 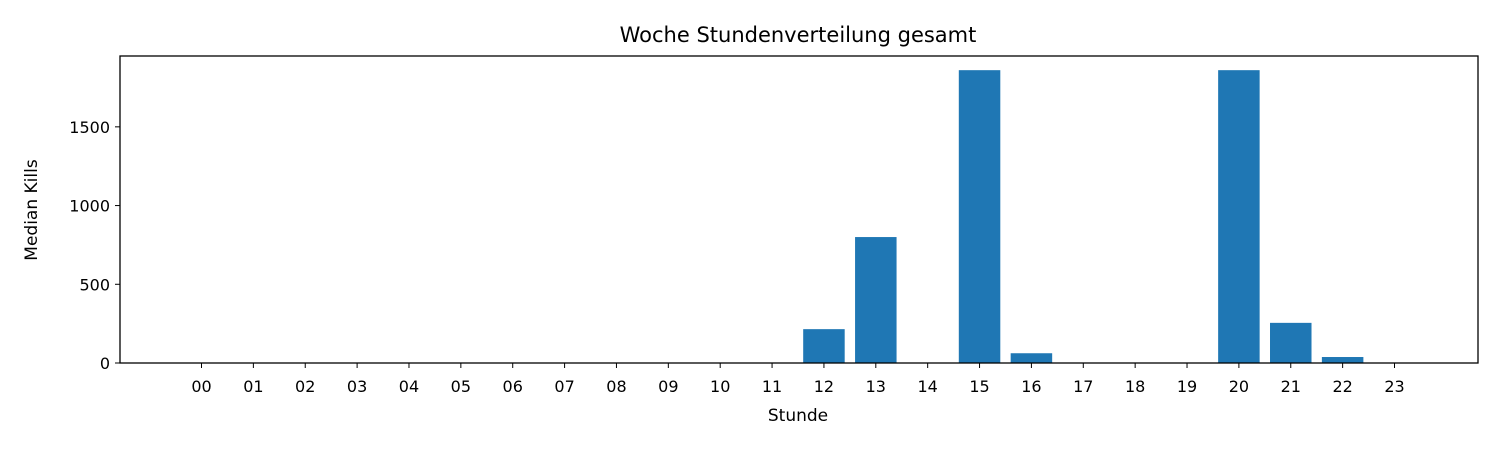 I want to click on x-tick-label-10: 10, so click(x=720, y=386).